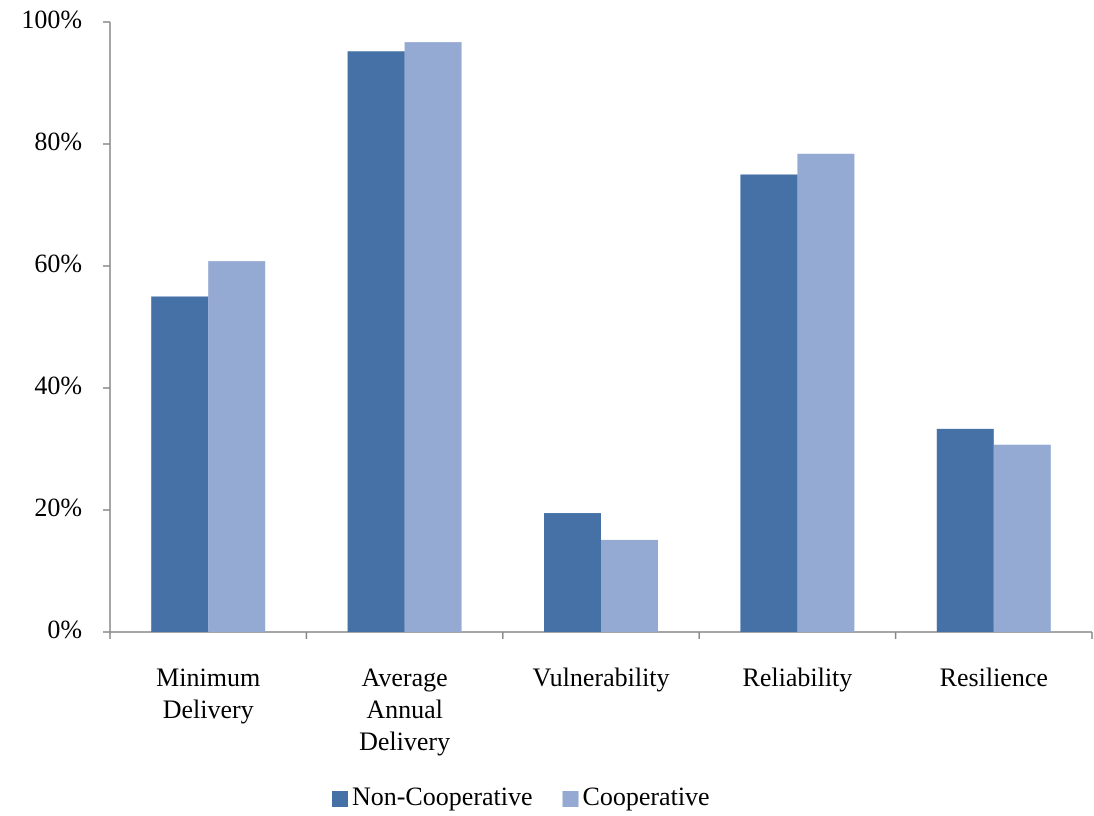 Image resolution: width=1094 pixels, height=816 pixels. What do you see at coordinates (601, 677) in the screenshot?
I see `x-tick-label: Vulnerability` at bounding box center [601, 677].